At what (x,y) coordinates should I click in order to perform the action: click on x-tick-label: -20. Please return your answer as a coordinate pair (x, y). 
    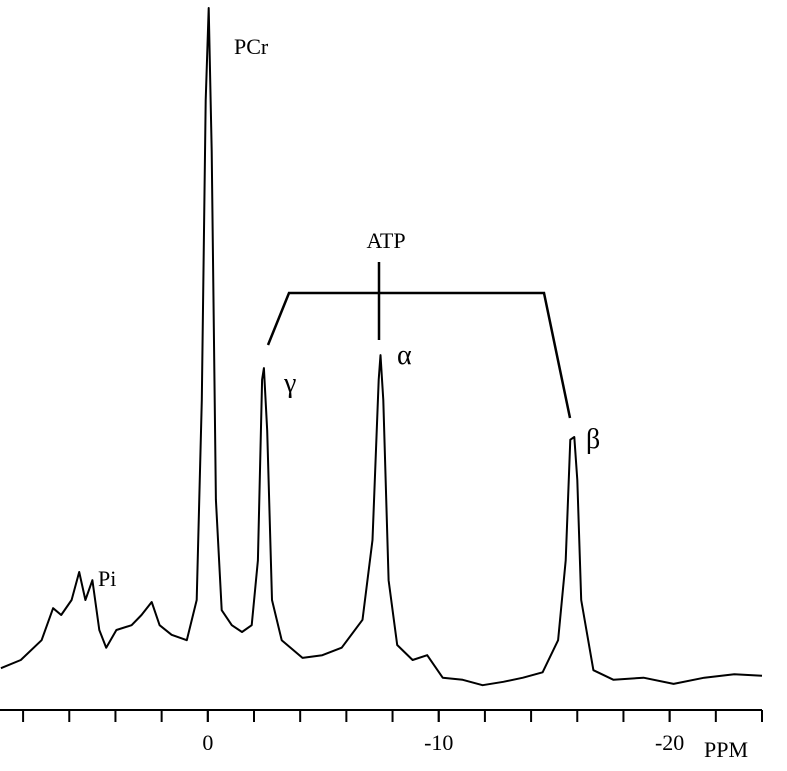
    Looking at the image, I should click on (669, 742).